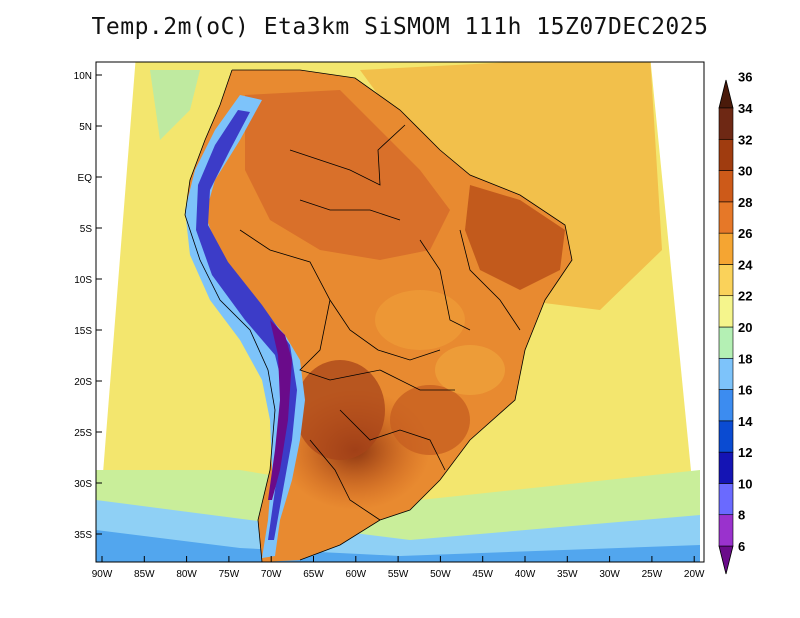 Image resolution: width=800 pixels, height=618 pixels. What do you see at coordinates (280, 410) in the screenshot?
I see `andes-peak-strip` at bounding box center [280, 410].